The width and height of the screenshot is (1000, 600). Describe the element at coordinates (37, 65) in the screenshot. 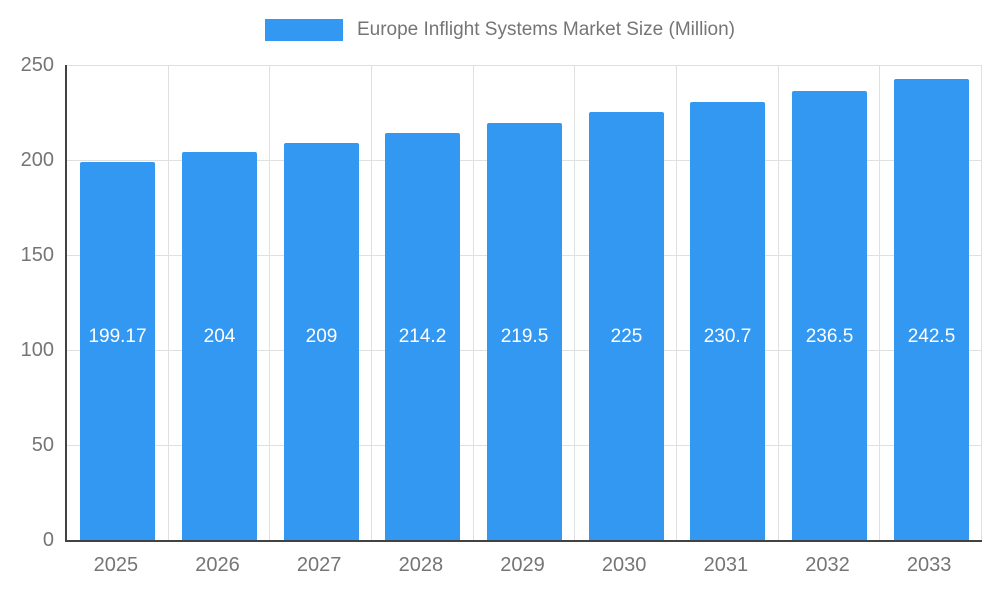

I see `y-axis-tick-label: 250` at that location.